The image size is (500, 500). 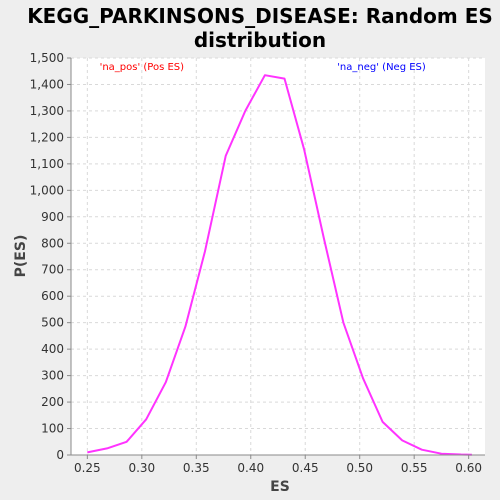 I want to click on x-tick-label: 0.45, so click(x=305, y=468).